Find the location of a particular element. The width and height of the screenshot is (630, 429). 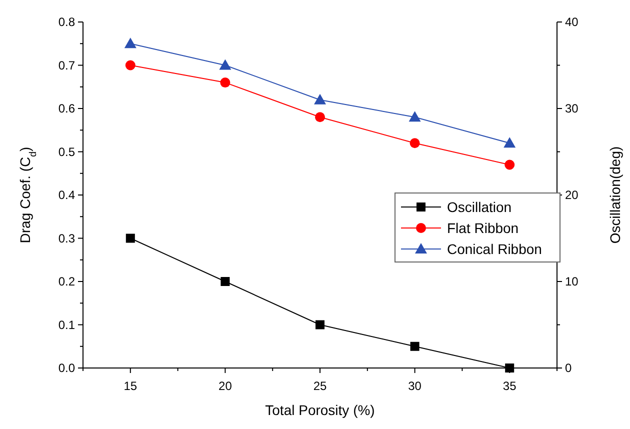

y2-tick-label: 30 is located at coordinates (572, 109).